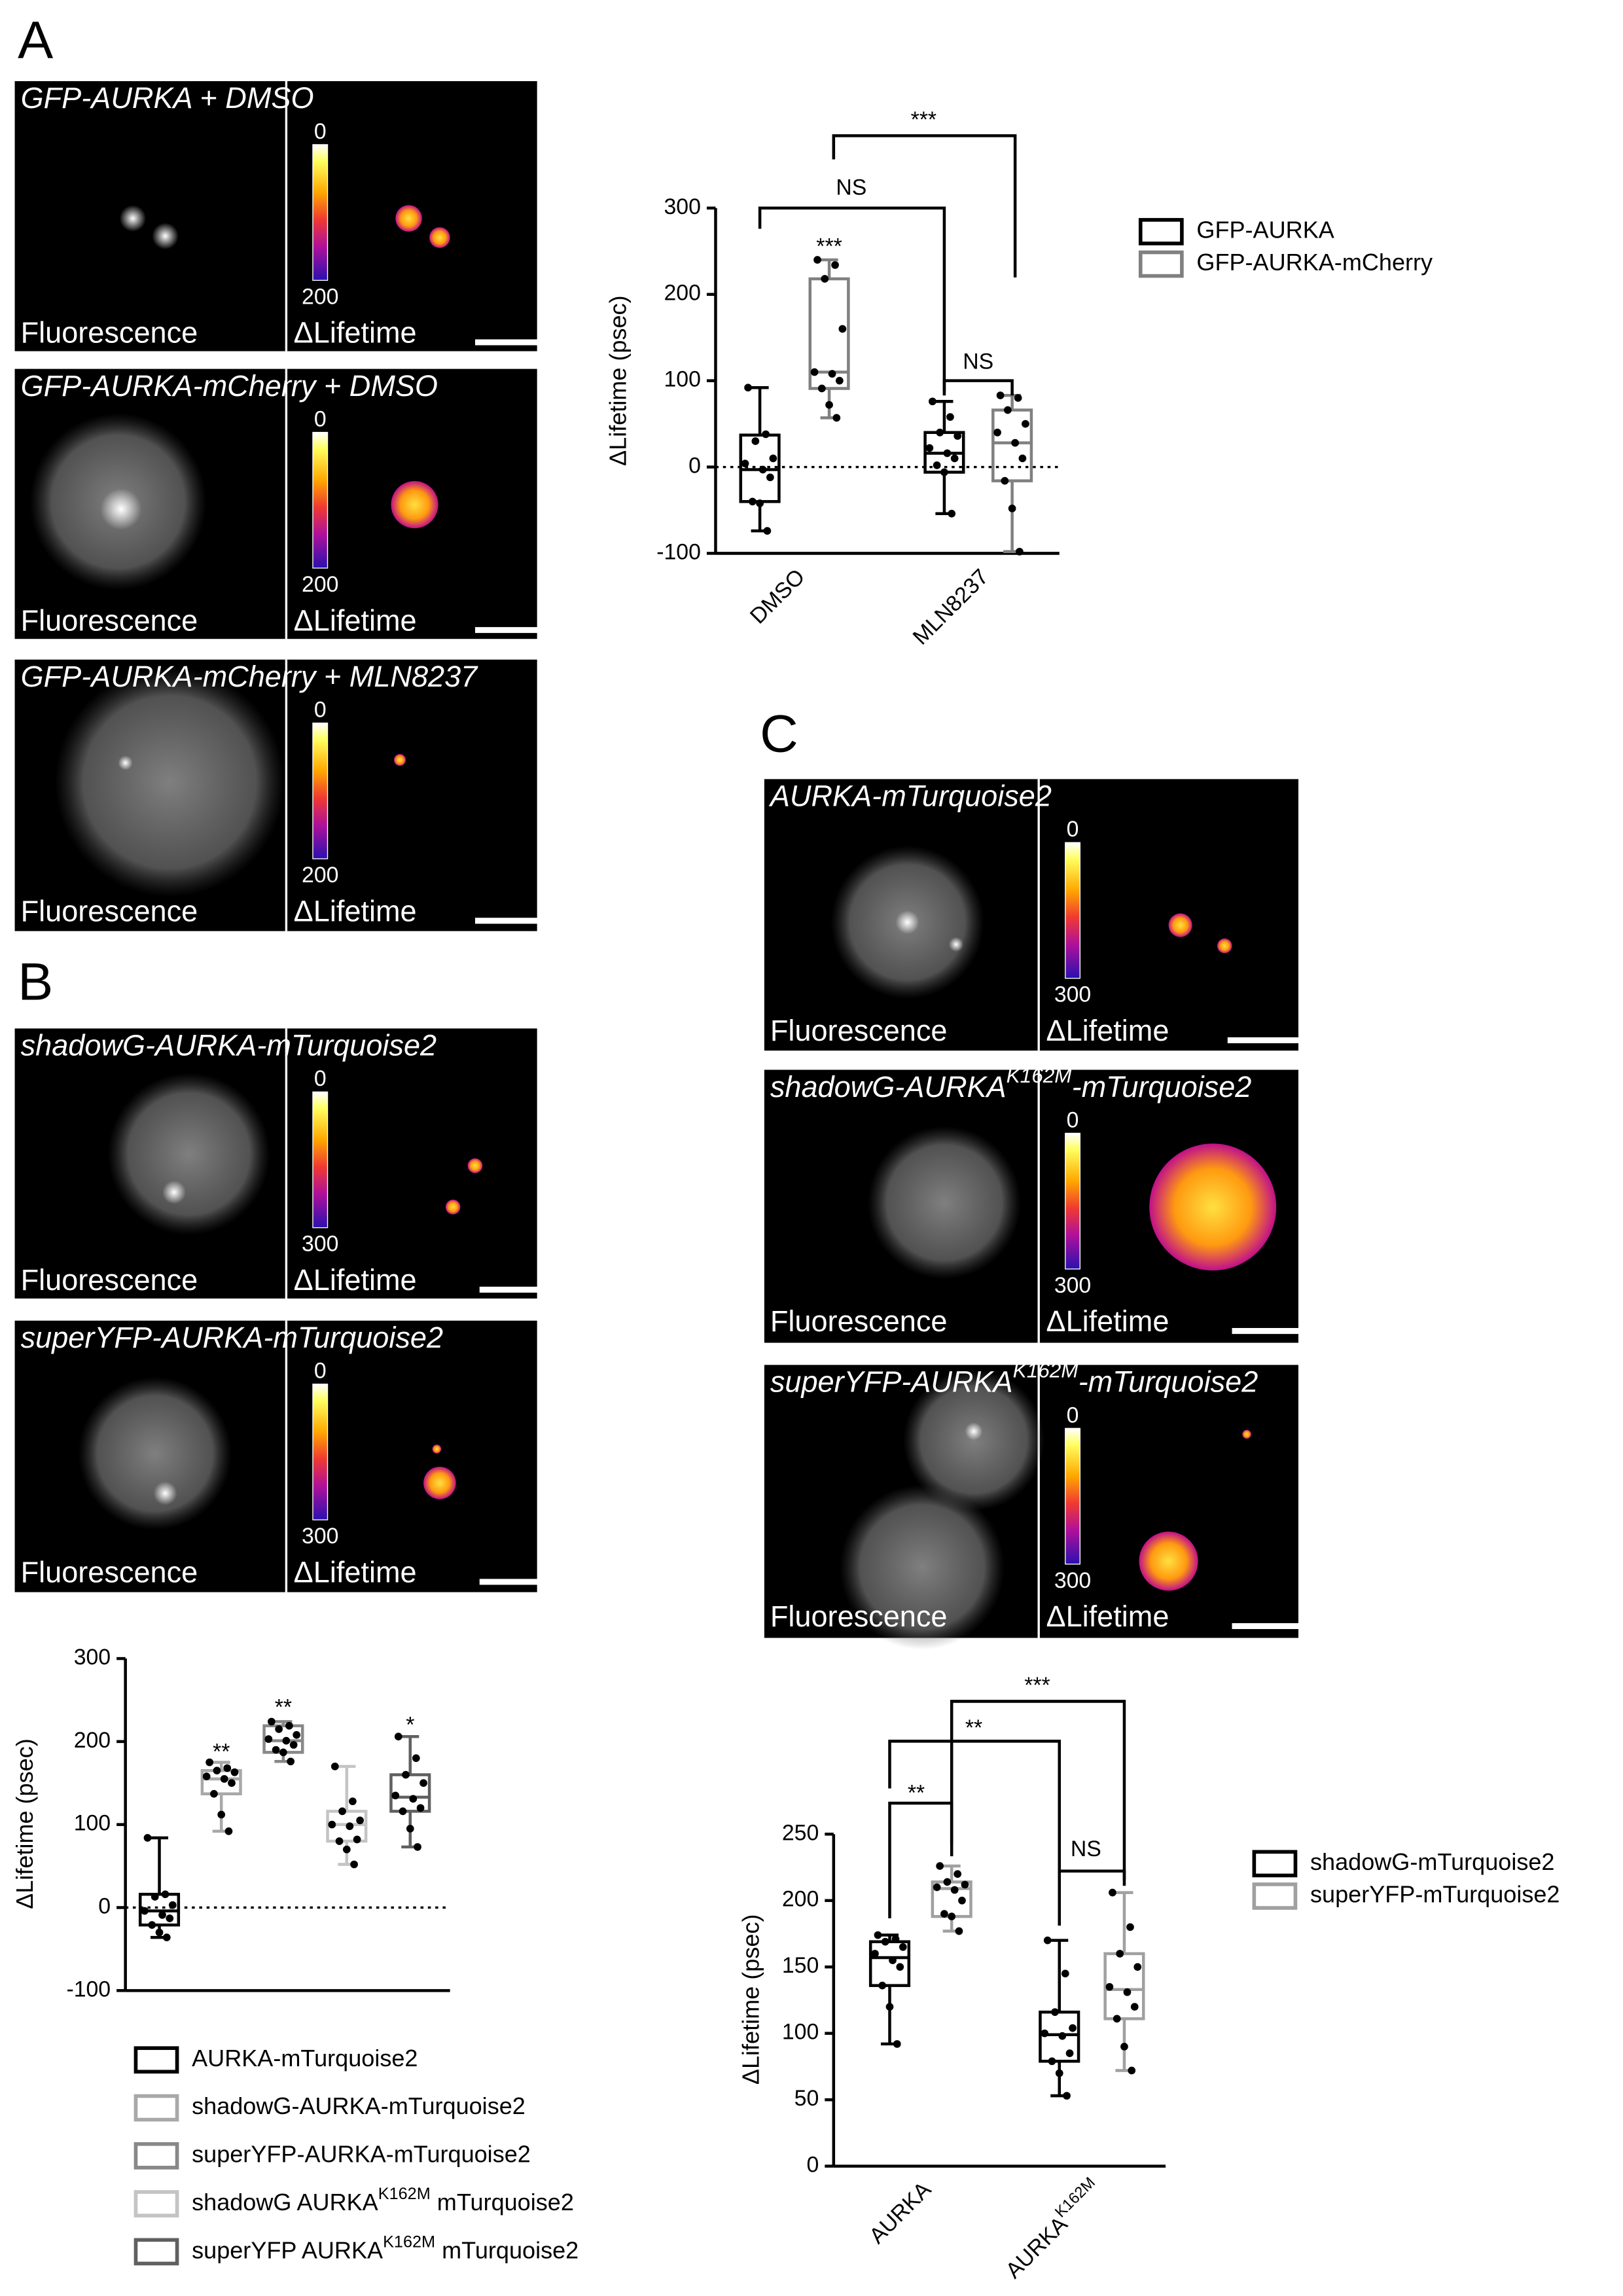  What do you see at coordinates (305, 2058) in the screenshot?
I see `legend-label: AURKA-mTurquoise2` at bounding box center [305, 2058].